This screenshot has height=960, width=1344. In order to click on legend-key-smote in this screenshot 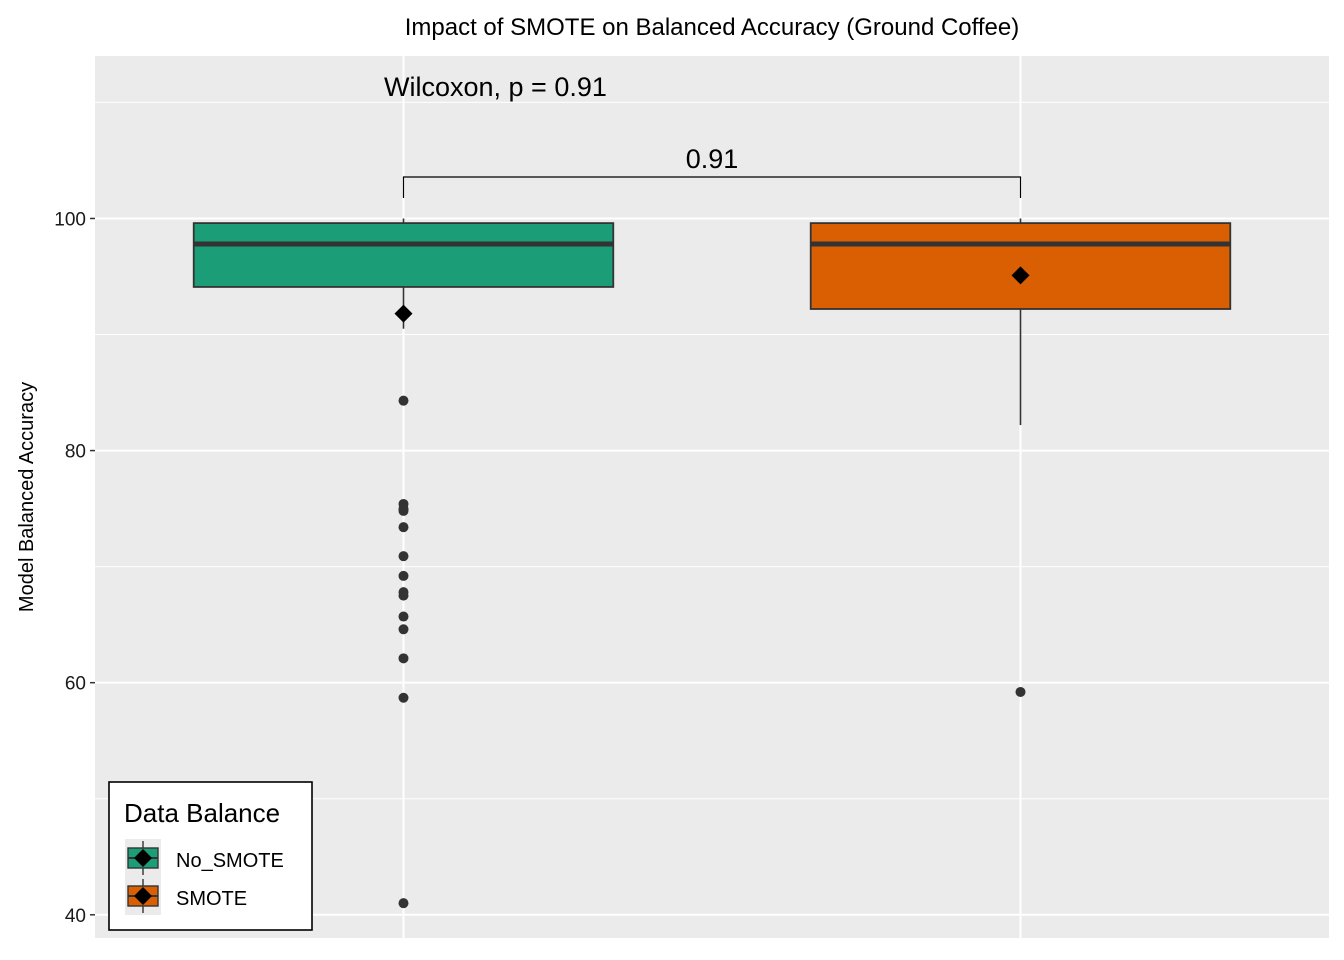, I will do `click(143, 896)`.